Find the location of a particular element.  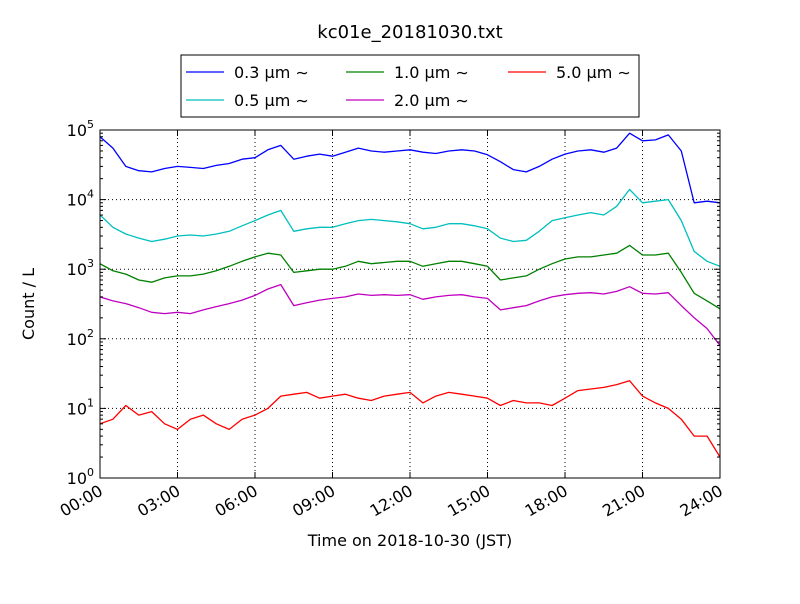

y-tick-label: 10¹ is located at coordinates (80, 407).